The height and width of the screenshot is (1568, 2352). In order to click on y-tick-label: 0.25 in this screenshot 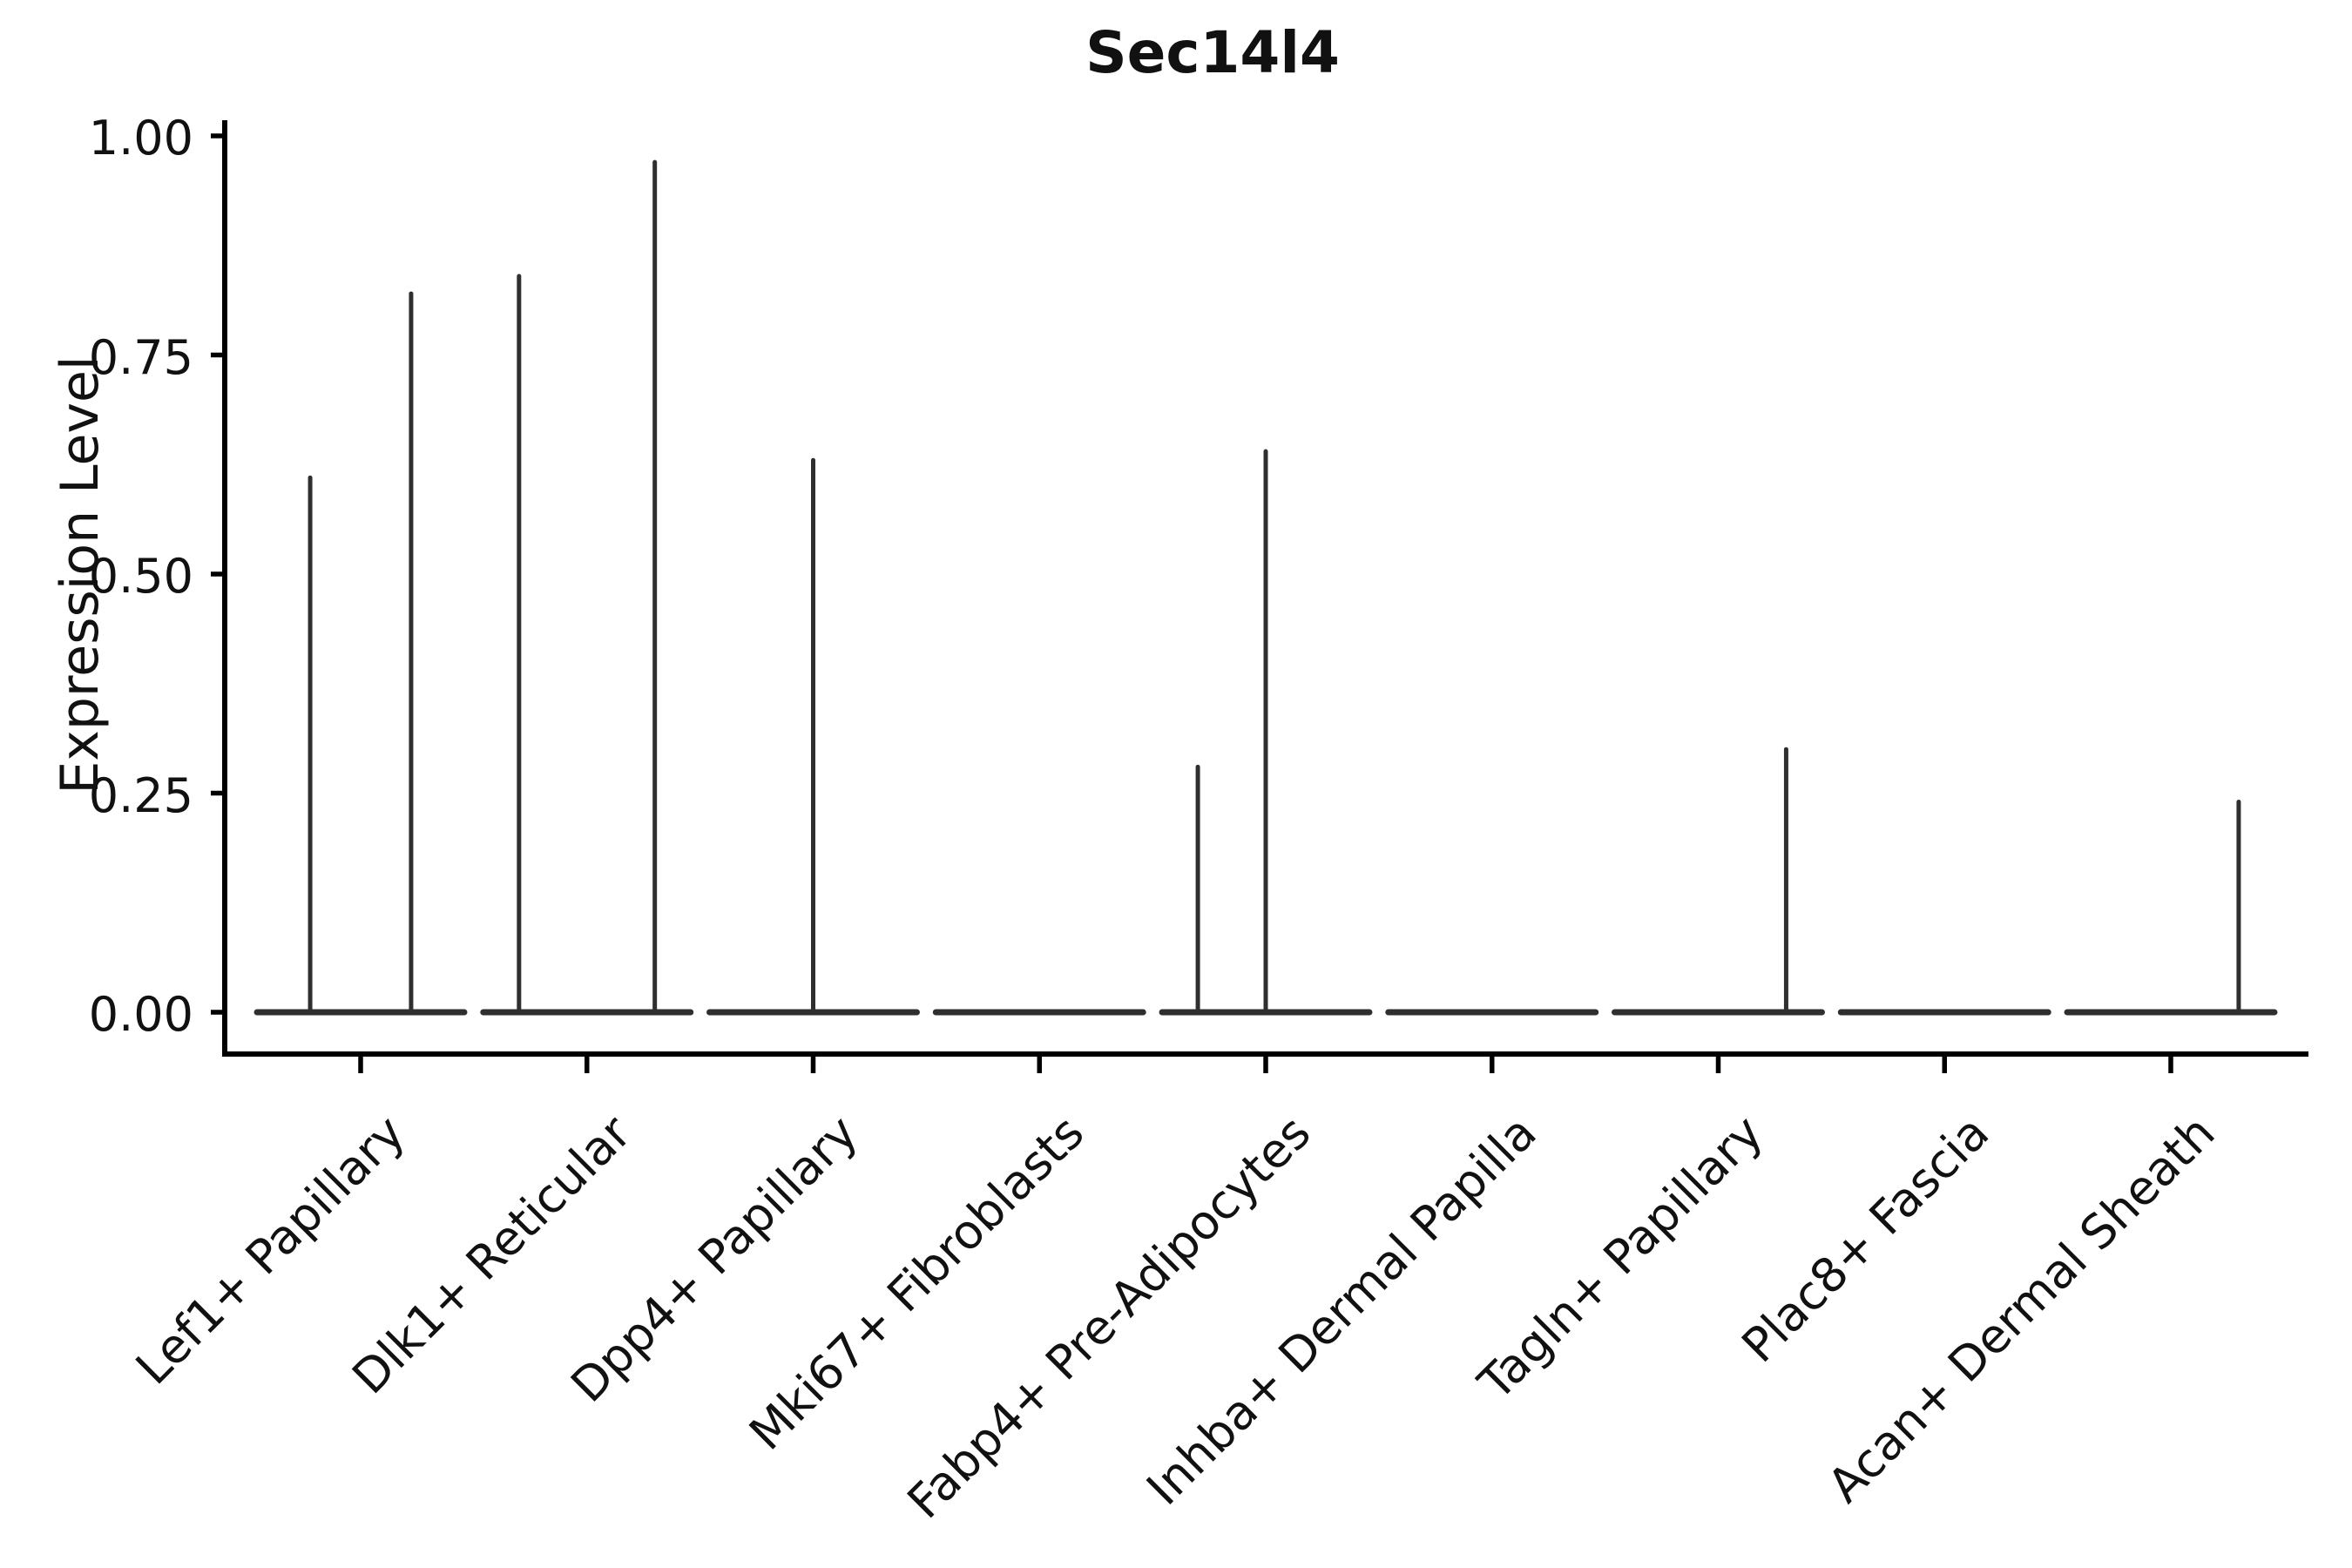, I will do `click(140, 795)`.